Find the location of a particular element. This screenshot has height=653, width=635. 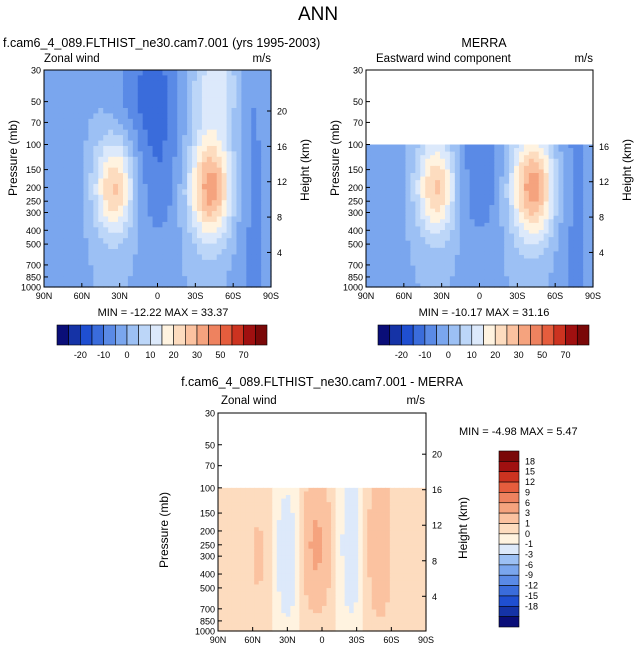

y-tick-right-label: 20 is located at coordinates (282, 112).